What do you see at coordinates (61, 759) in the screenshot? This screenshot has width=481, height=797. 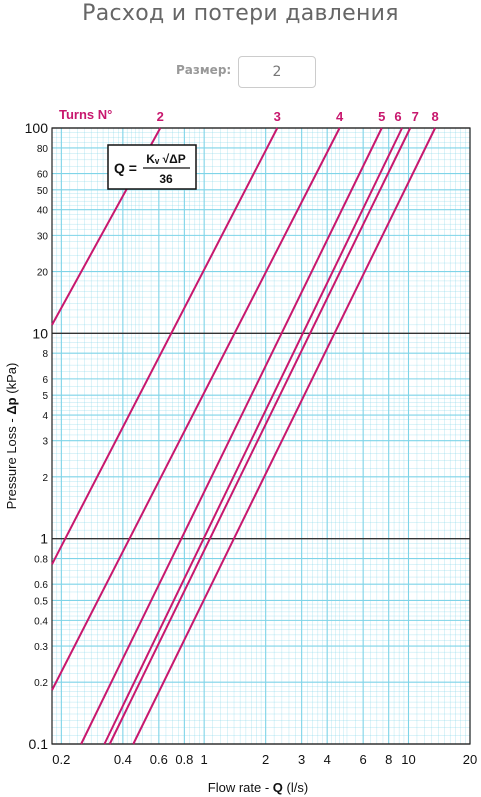 I see `x-tick-label: 0.2` at bounding box center [61, 759].